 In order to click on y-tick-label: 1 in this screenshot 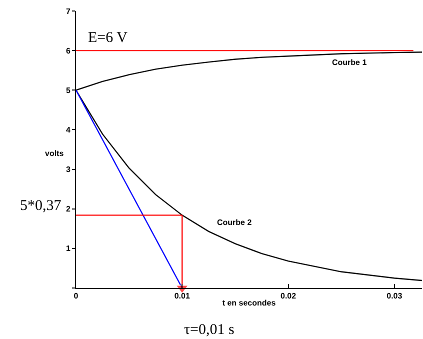, I will do `click(68, 249)`.